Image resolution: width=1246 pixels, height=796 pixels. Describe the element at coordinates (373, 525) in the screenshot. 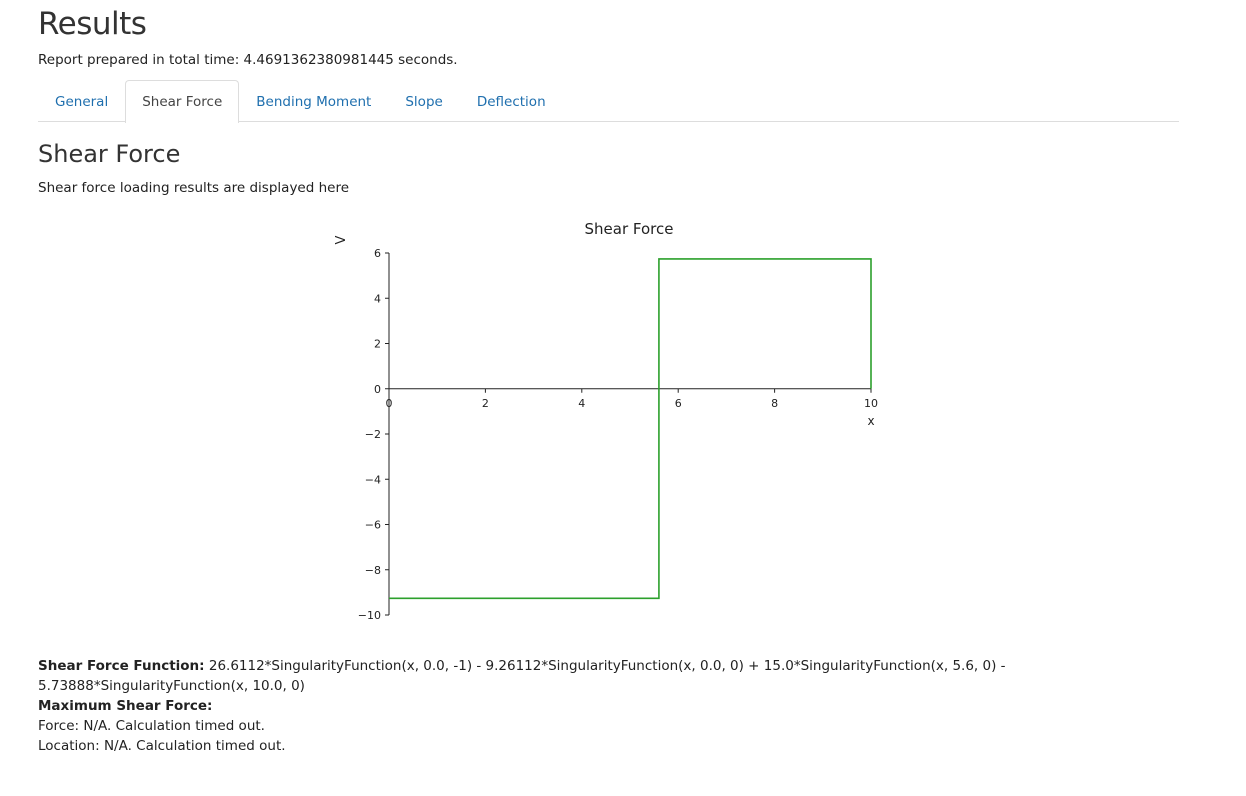

I see `y-tick-label: −6` at that location.